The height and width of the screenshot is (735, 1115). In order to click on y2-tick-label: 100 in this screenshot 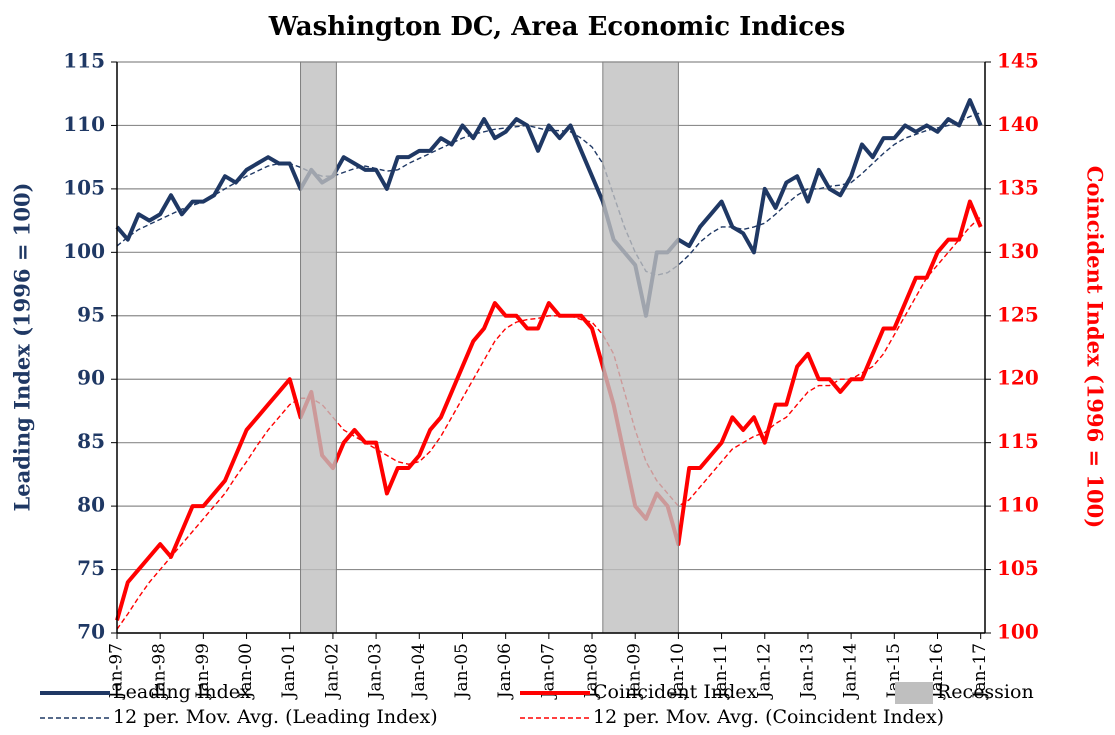, I will do `click(1018, 632)`.